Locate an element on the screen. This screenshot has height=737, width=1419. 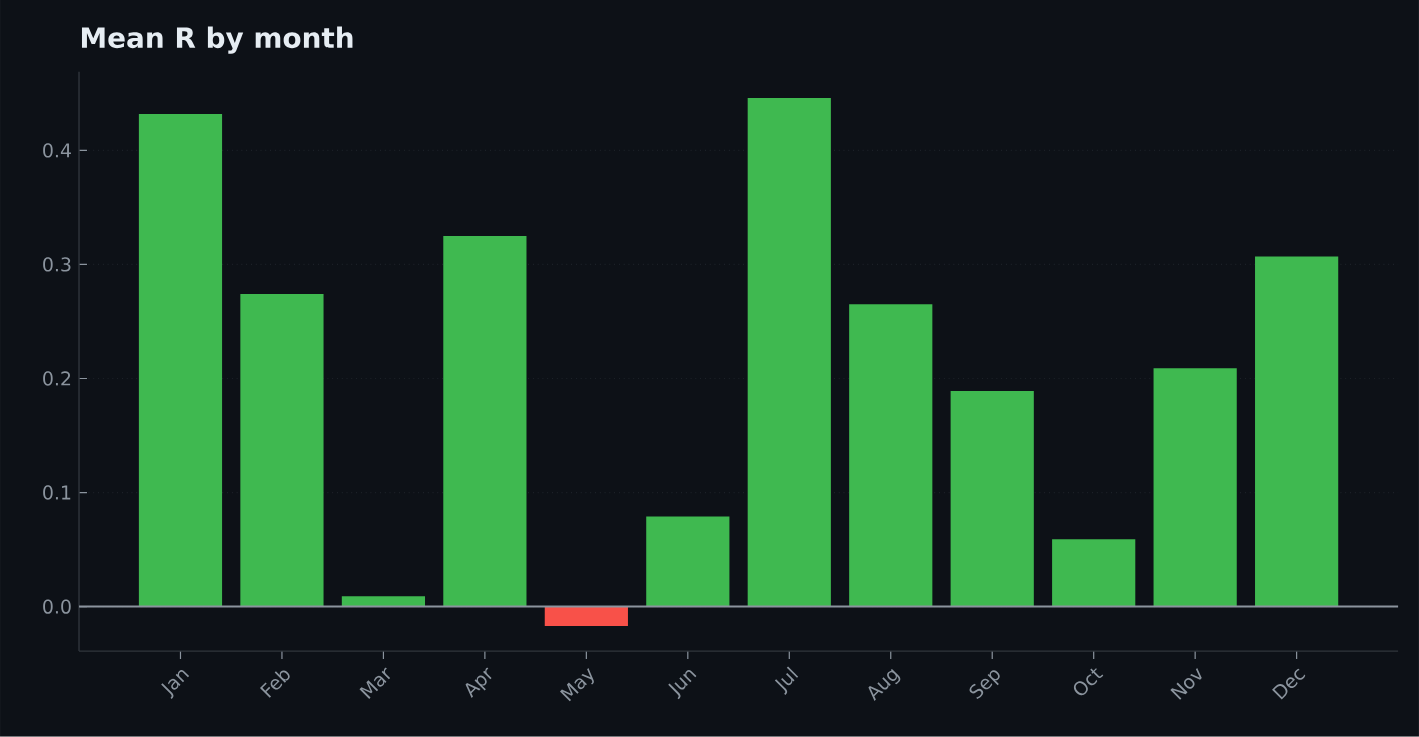
chart-title: Mean R by month is located at coordinates (217, 40).